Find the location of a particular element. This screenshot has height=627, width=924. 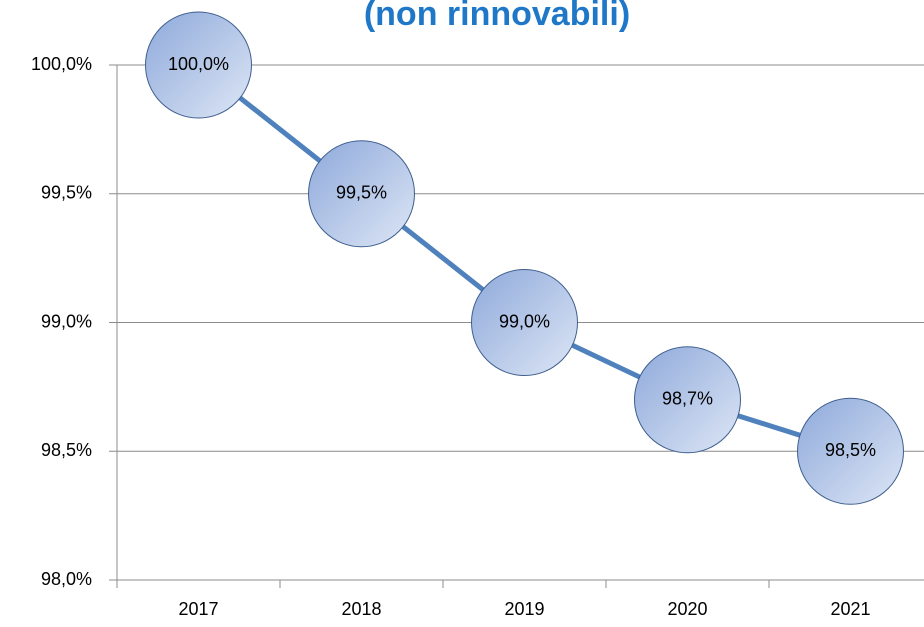

x-tick-label: 2020 is located at coordinates (687, 609).